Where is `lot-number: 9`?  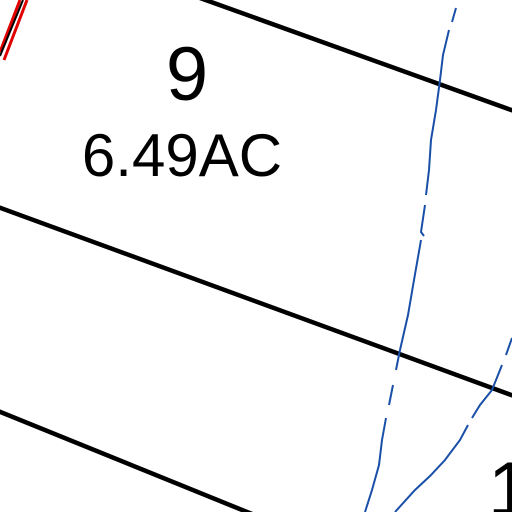
lot-number: 9 is located at coordinates (187, 74).